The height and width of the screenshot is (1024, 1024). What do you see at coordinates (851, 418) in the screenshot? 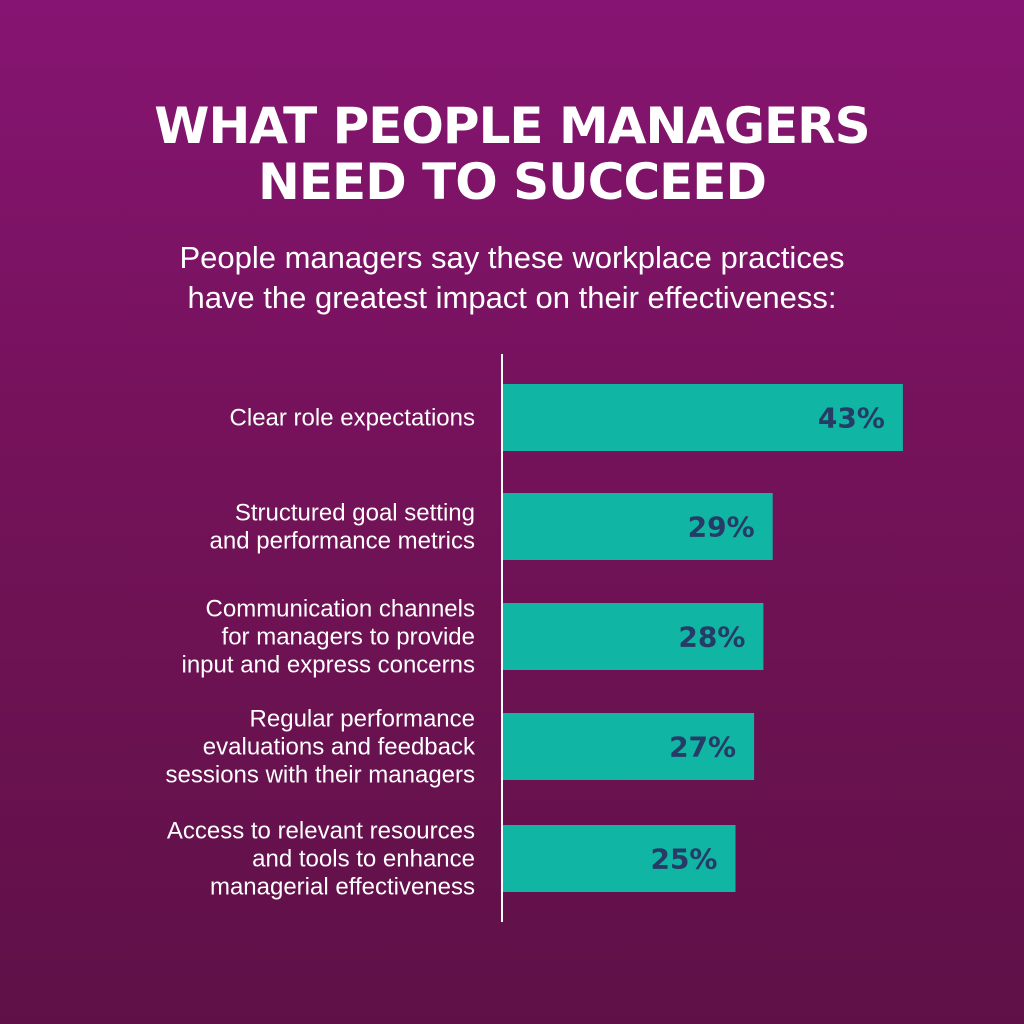
I see `data-label-1: 43%` at bounding box center [851, 418].